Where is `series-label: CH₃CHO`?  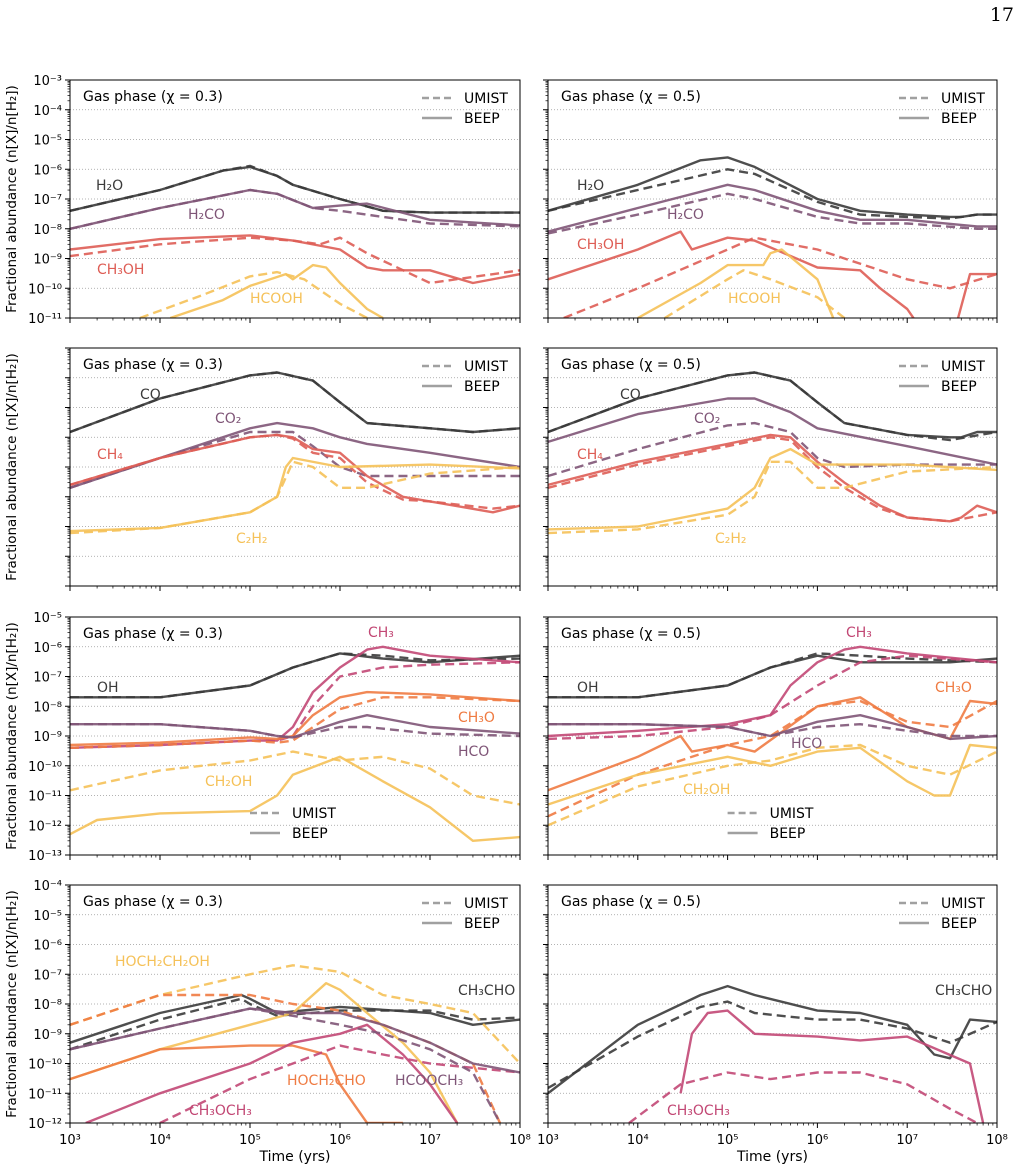
series-label: CH₃CHO is located at coordinates (486, 991).